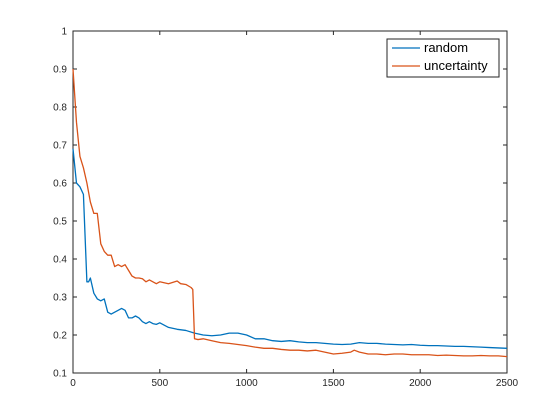  What do you see at coordinates (159, 383) in the screenshot?
I see `x-tick-label: 500` at bounding box center [159, 383].